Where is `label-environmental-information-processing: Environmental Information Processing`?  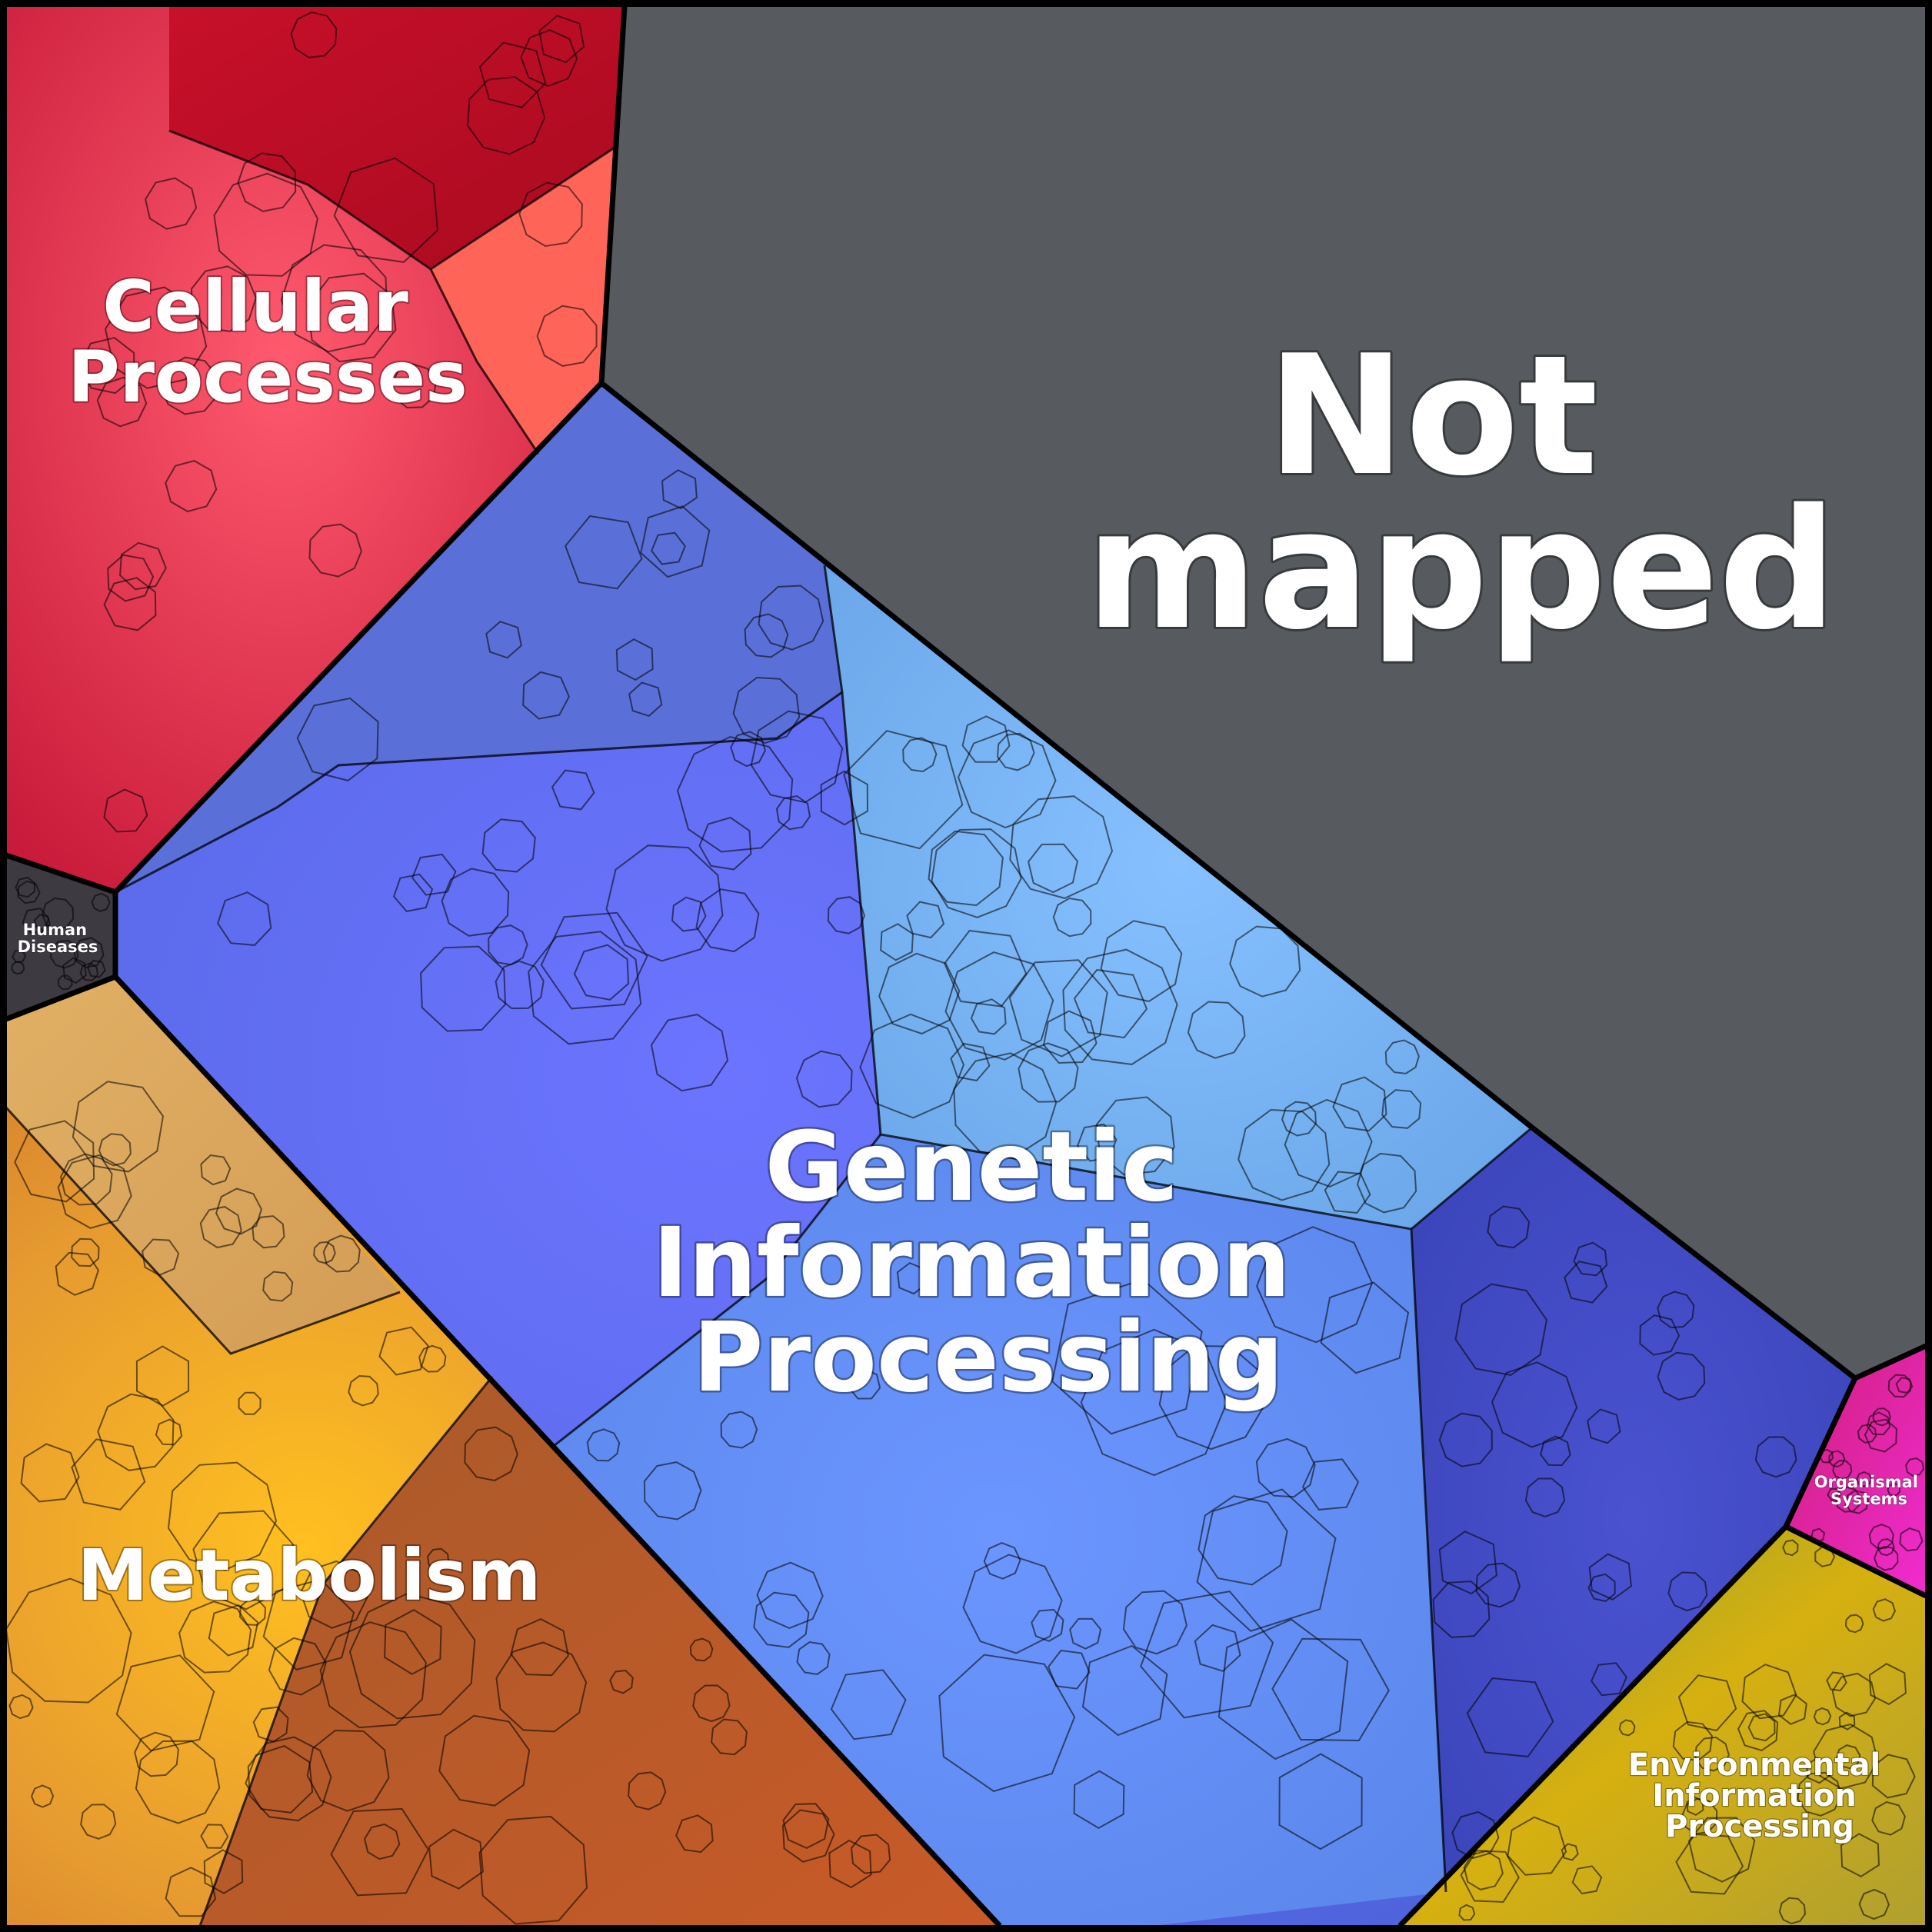 label-environmental-information-processing: Environmental Information Processing is located at coordinates (1759, 1795).